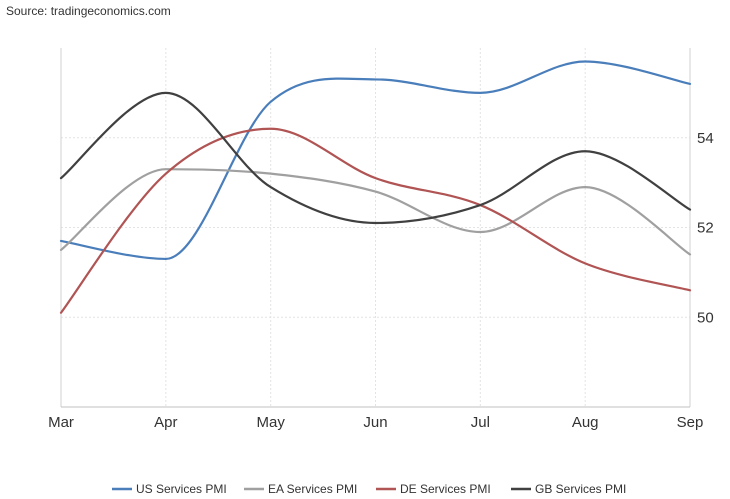  What do you see at coordinates (585, 422) in the screenshot?
I see `x-tick-label: Aug` at bounding box center [585, 422].